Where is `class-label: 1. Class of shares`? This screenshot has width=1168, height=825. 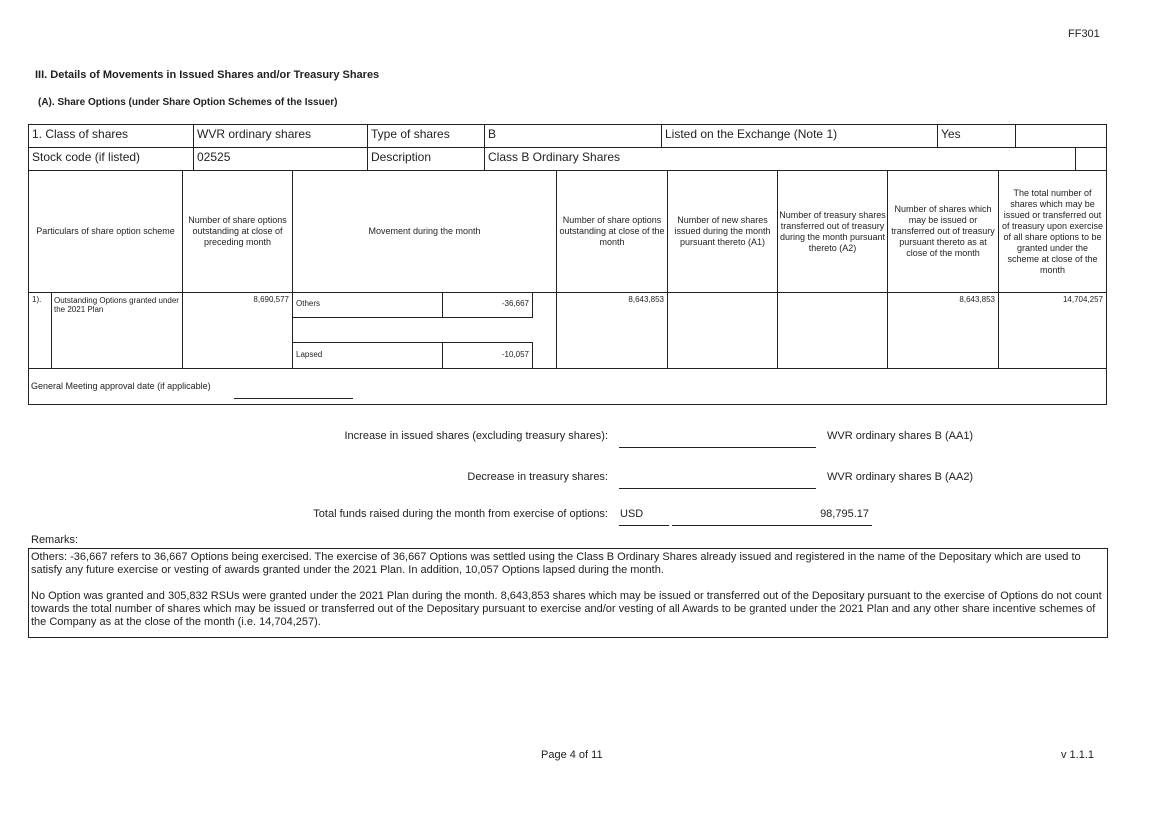 class-label: 1. Class of shares is located at coordinates (111, 136).